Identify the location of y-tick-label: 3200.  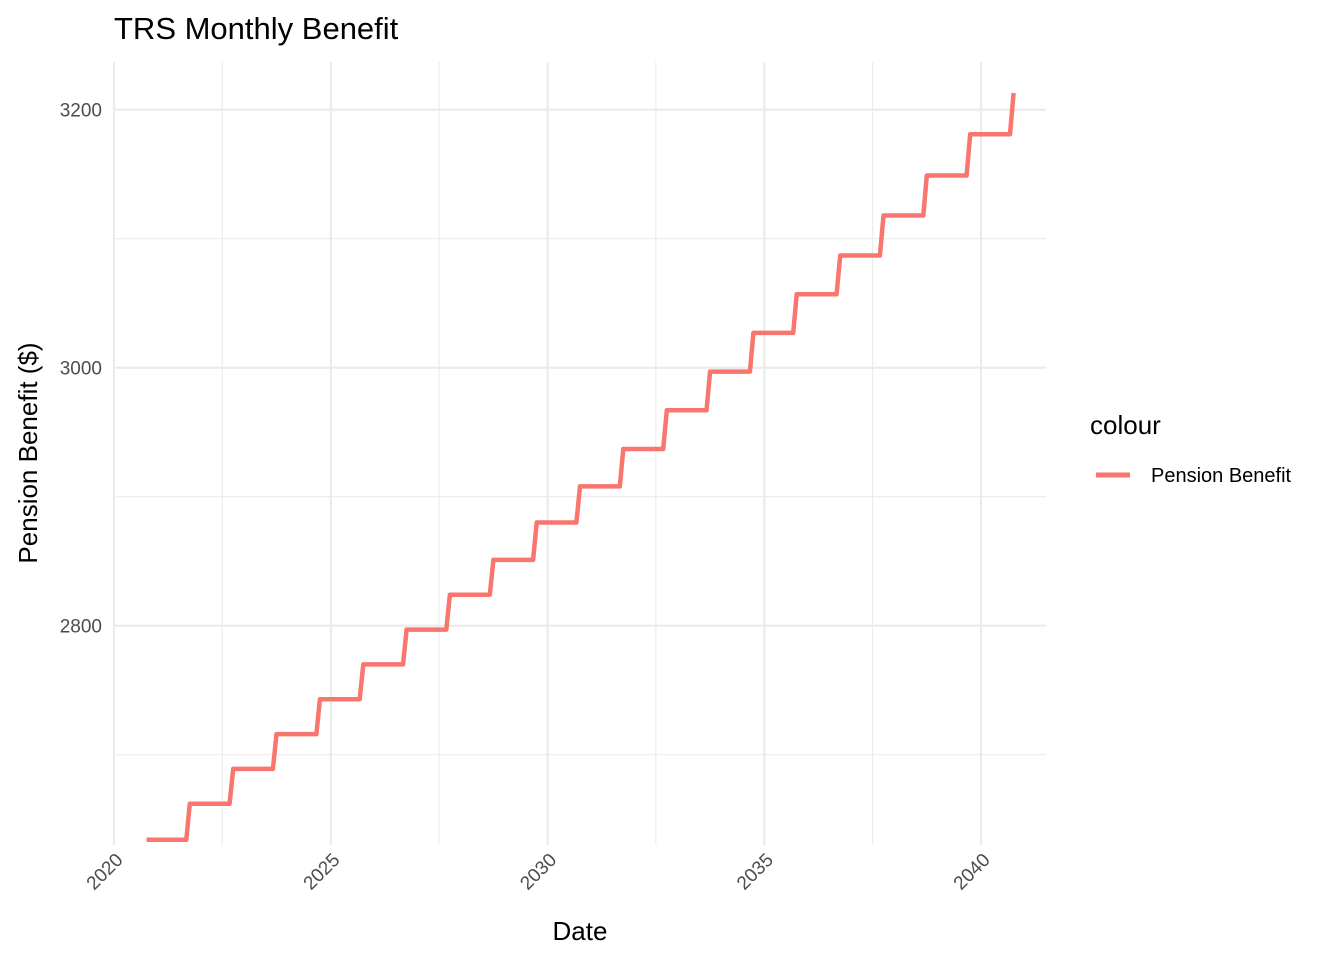
(81, 111).